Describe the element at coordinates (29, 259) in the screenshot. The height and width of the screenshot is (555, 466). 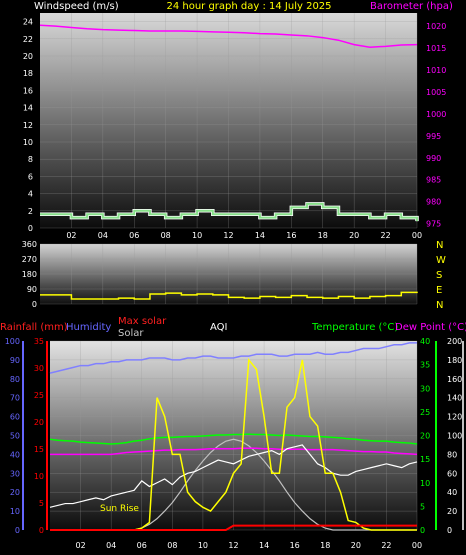
I see `direction-tick-label: 270` at that location.